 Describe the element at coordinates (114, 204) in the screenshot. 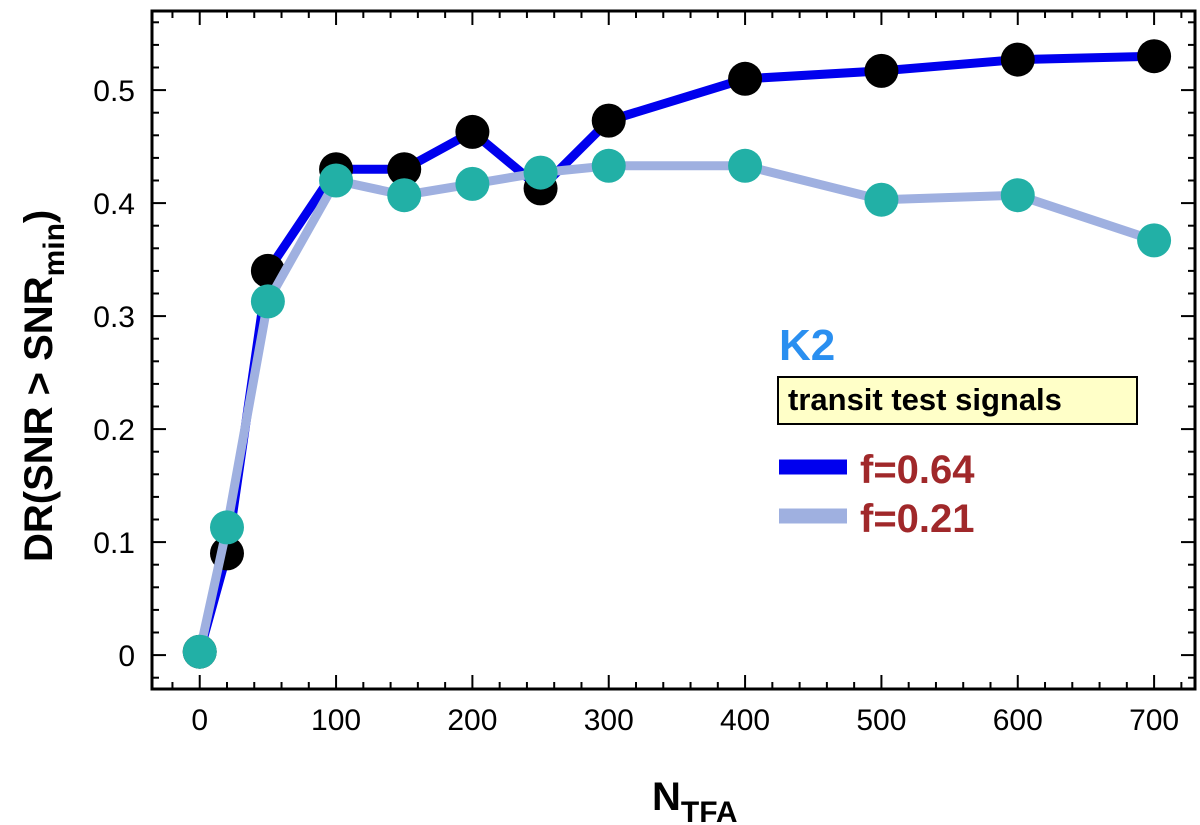

I see `y-tick-label: 0.4` at that location.